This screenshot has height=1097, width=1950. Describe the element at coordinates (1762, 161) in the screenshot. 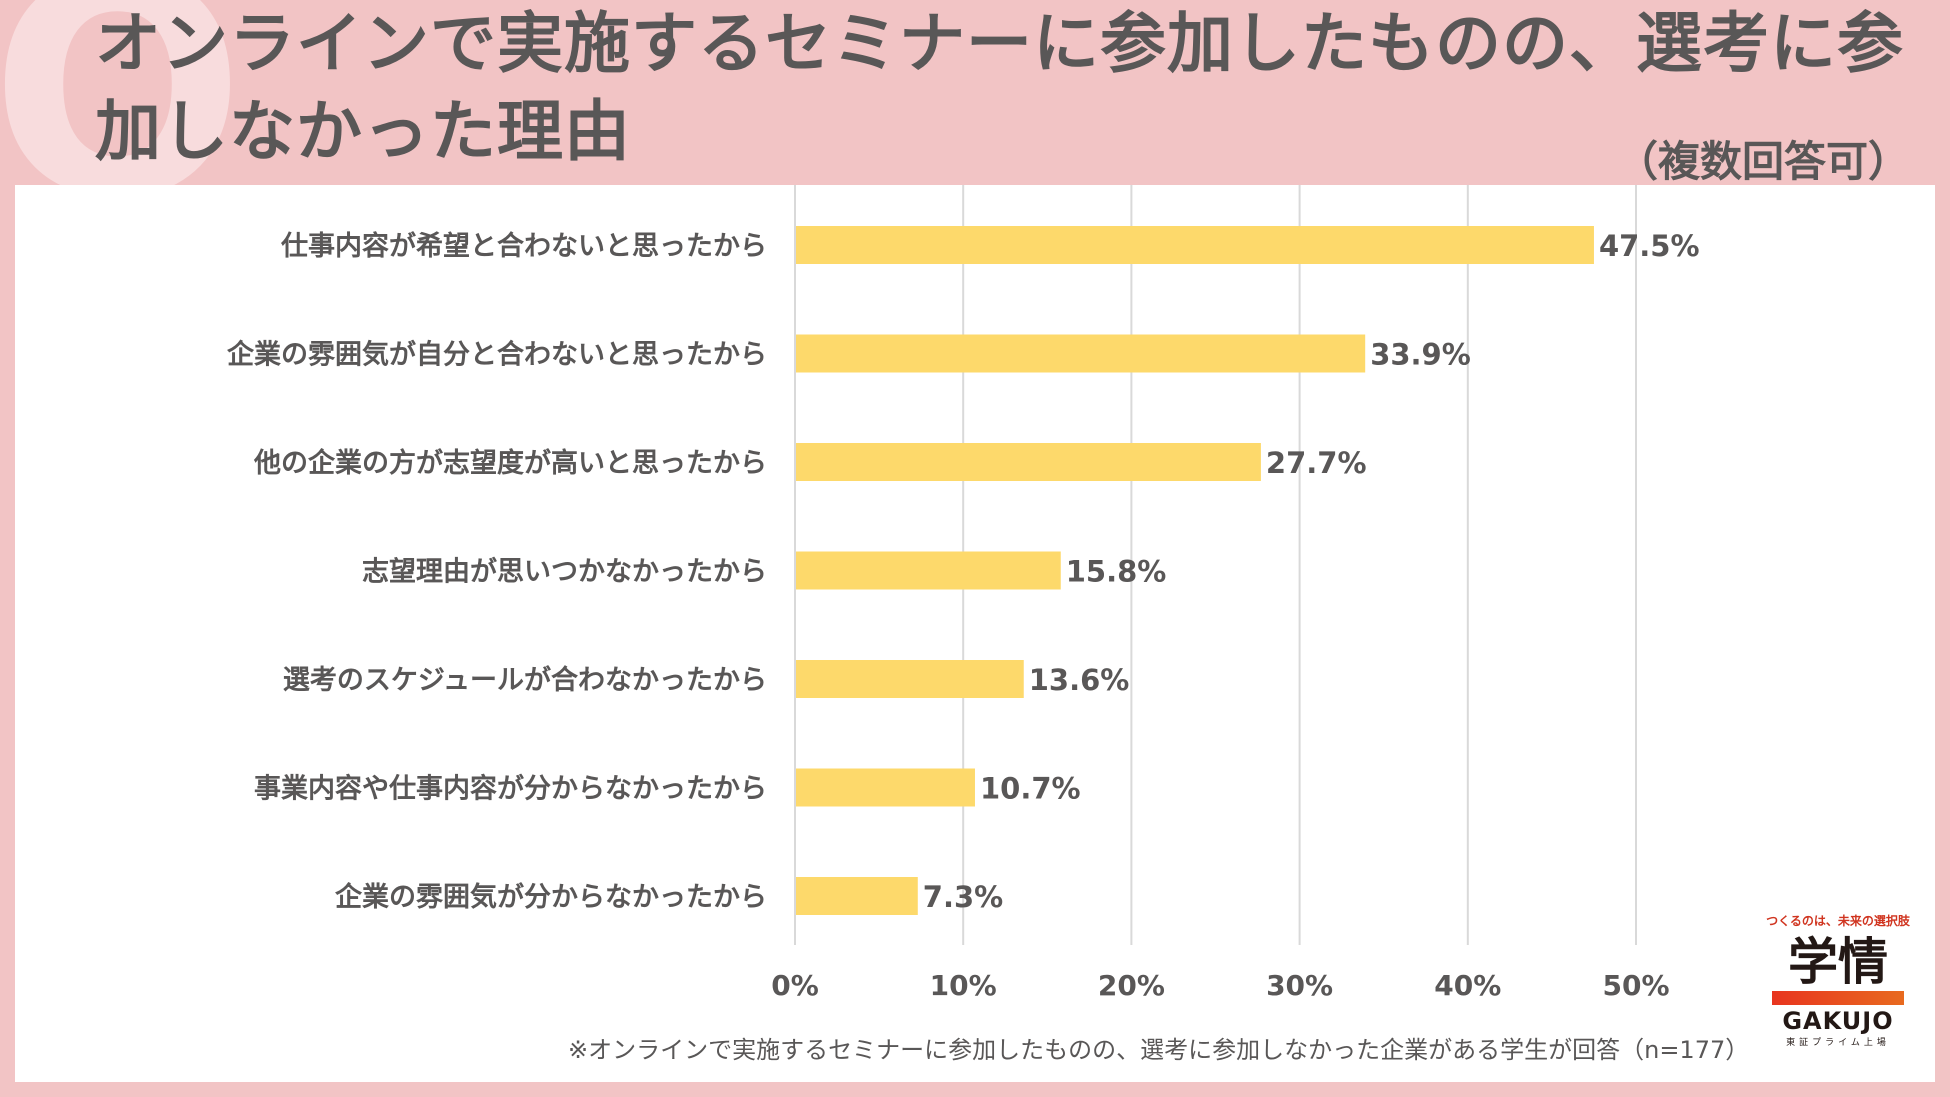

I see `page-subtitle: （複数回答可）` at that location.